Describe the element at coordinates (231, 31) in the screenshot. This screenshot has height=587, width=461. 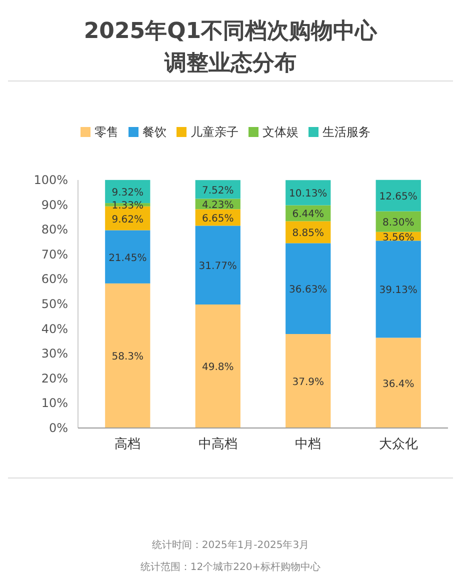
I see `chart-title: 2025年Q1不同档次购物中心` at that location.